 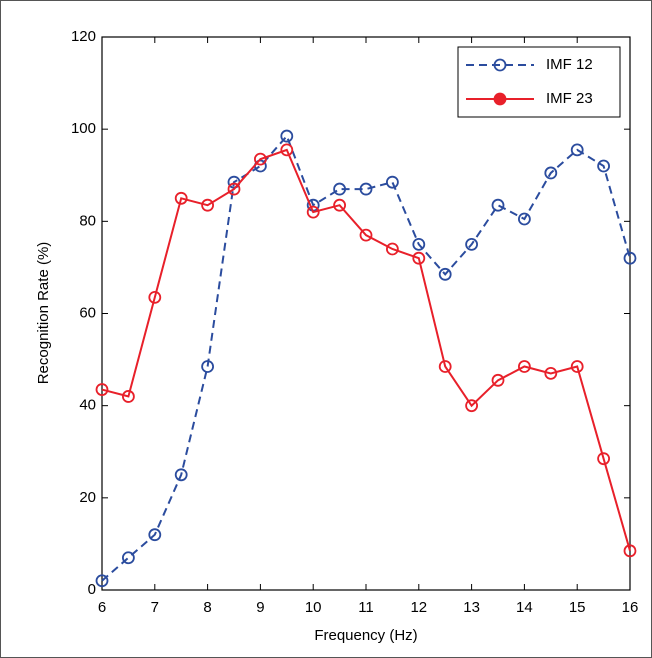 I want to click on x-axis-label: Frequency (Hz), so click(x=365, y=635).